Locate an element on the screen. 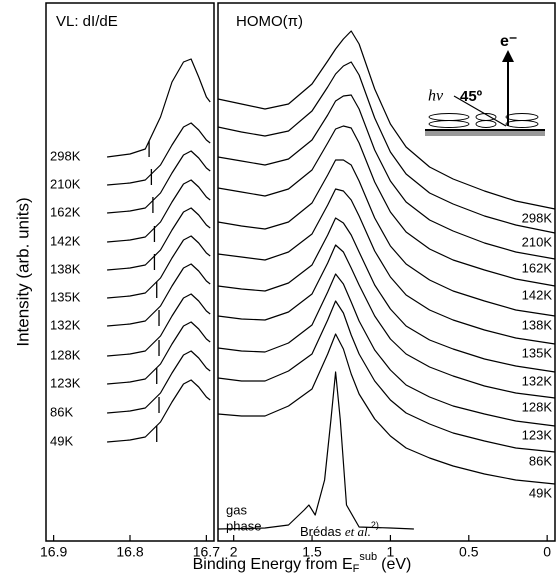  x-tick-label: 1 is located at coordinates (391, 552).